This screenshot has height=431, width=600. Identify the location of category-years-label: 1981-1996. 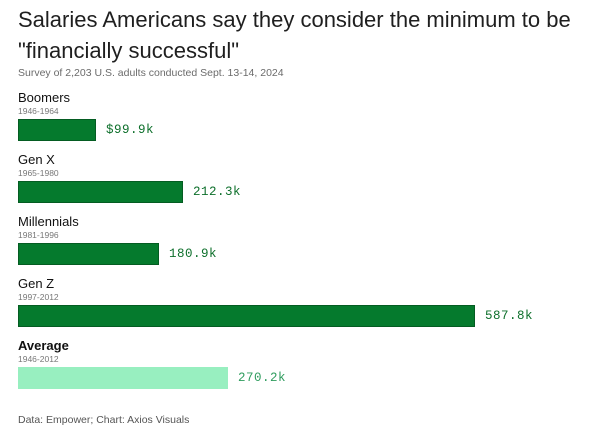
(38, 235).